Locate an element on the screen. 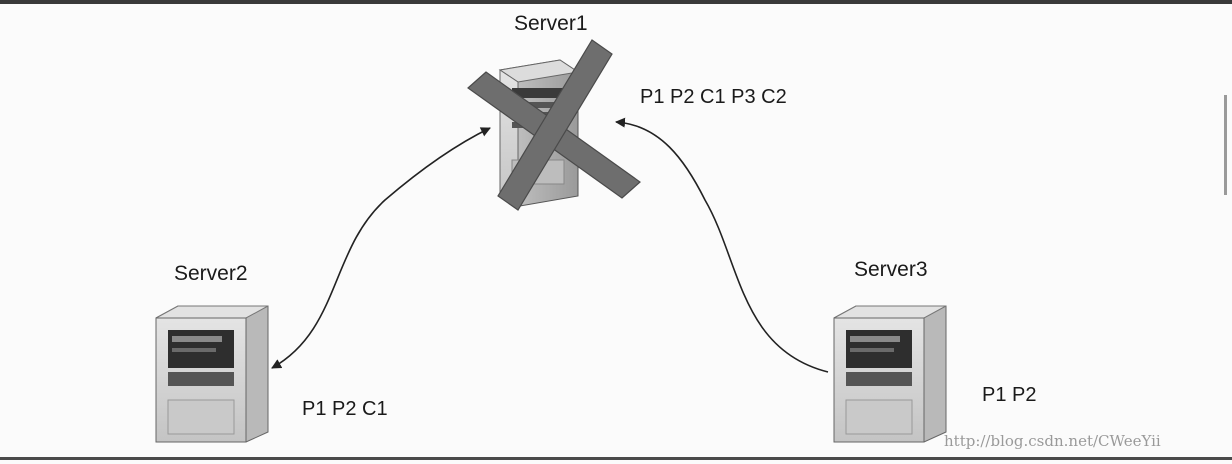 Image resolution: width=1232 pixels, height=464 pixels. connector-server2-server1 is located at coordinates (381, 248).